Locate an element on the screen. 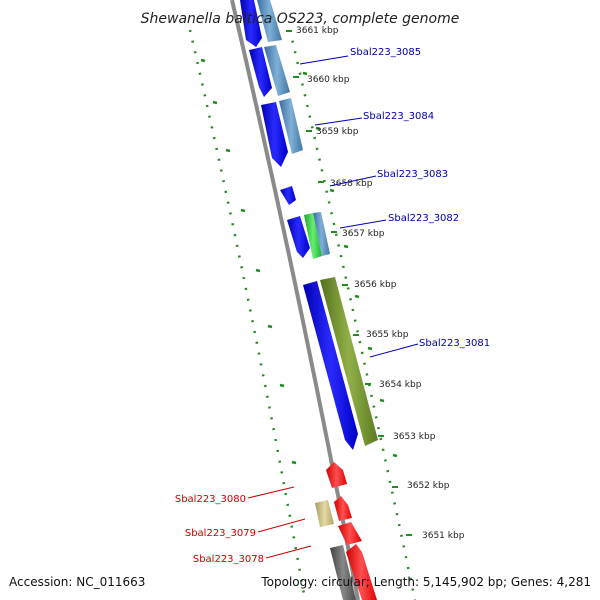 The image size is (600, 600). gene-sbal223-3079-arrow is located at coordinates (343, 508).